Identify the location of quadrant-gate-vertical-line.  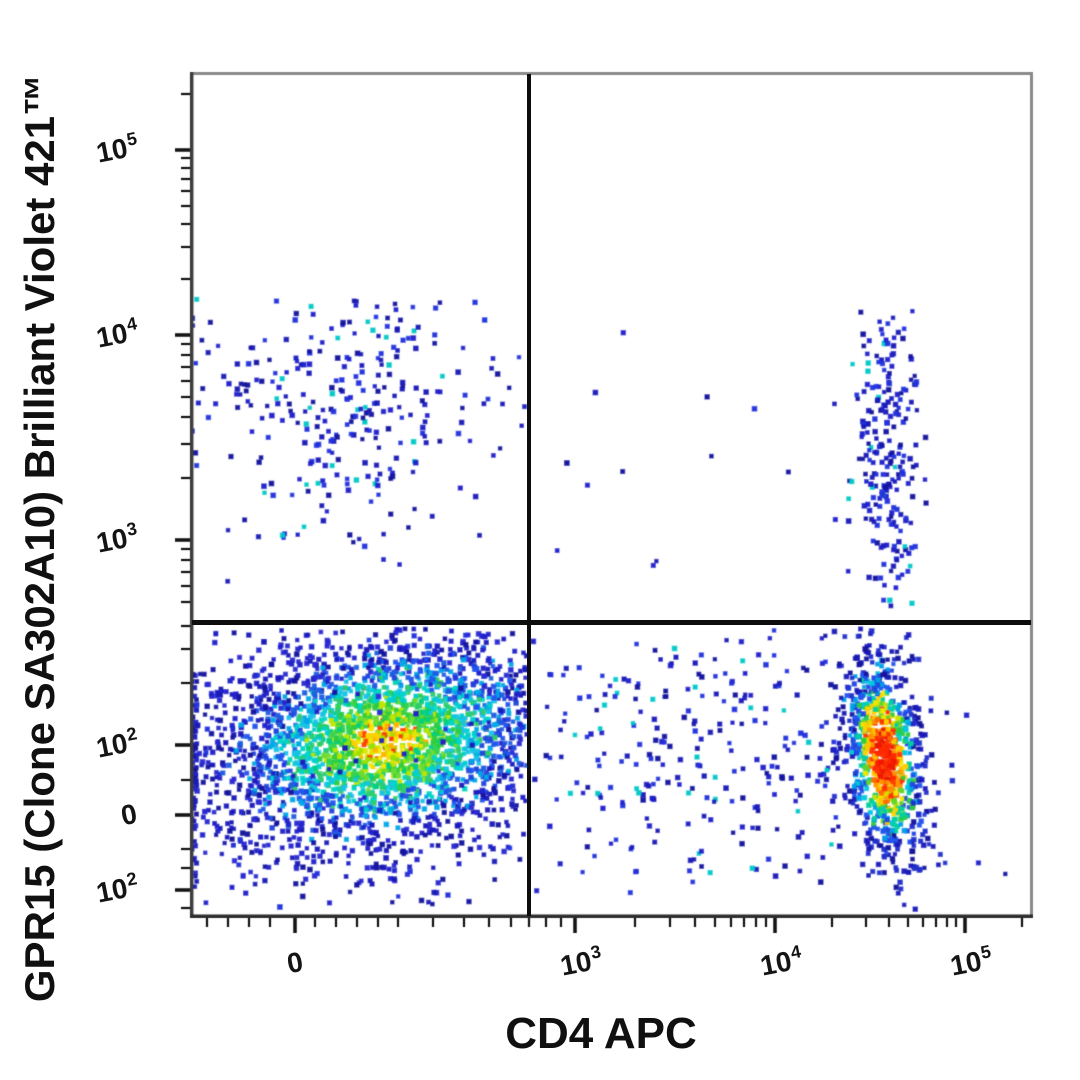
(529, 495).